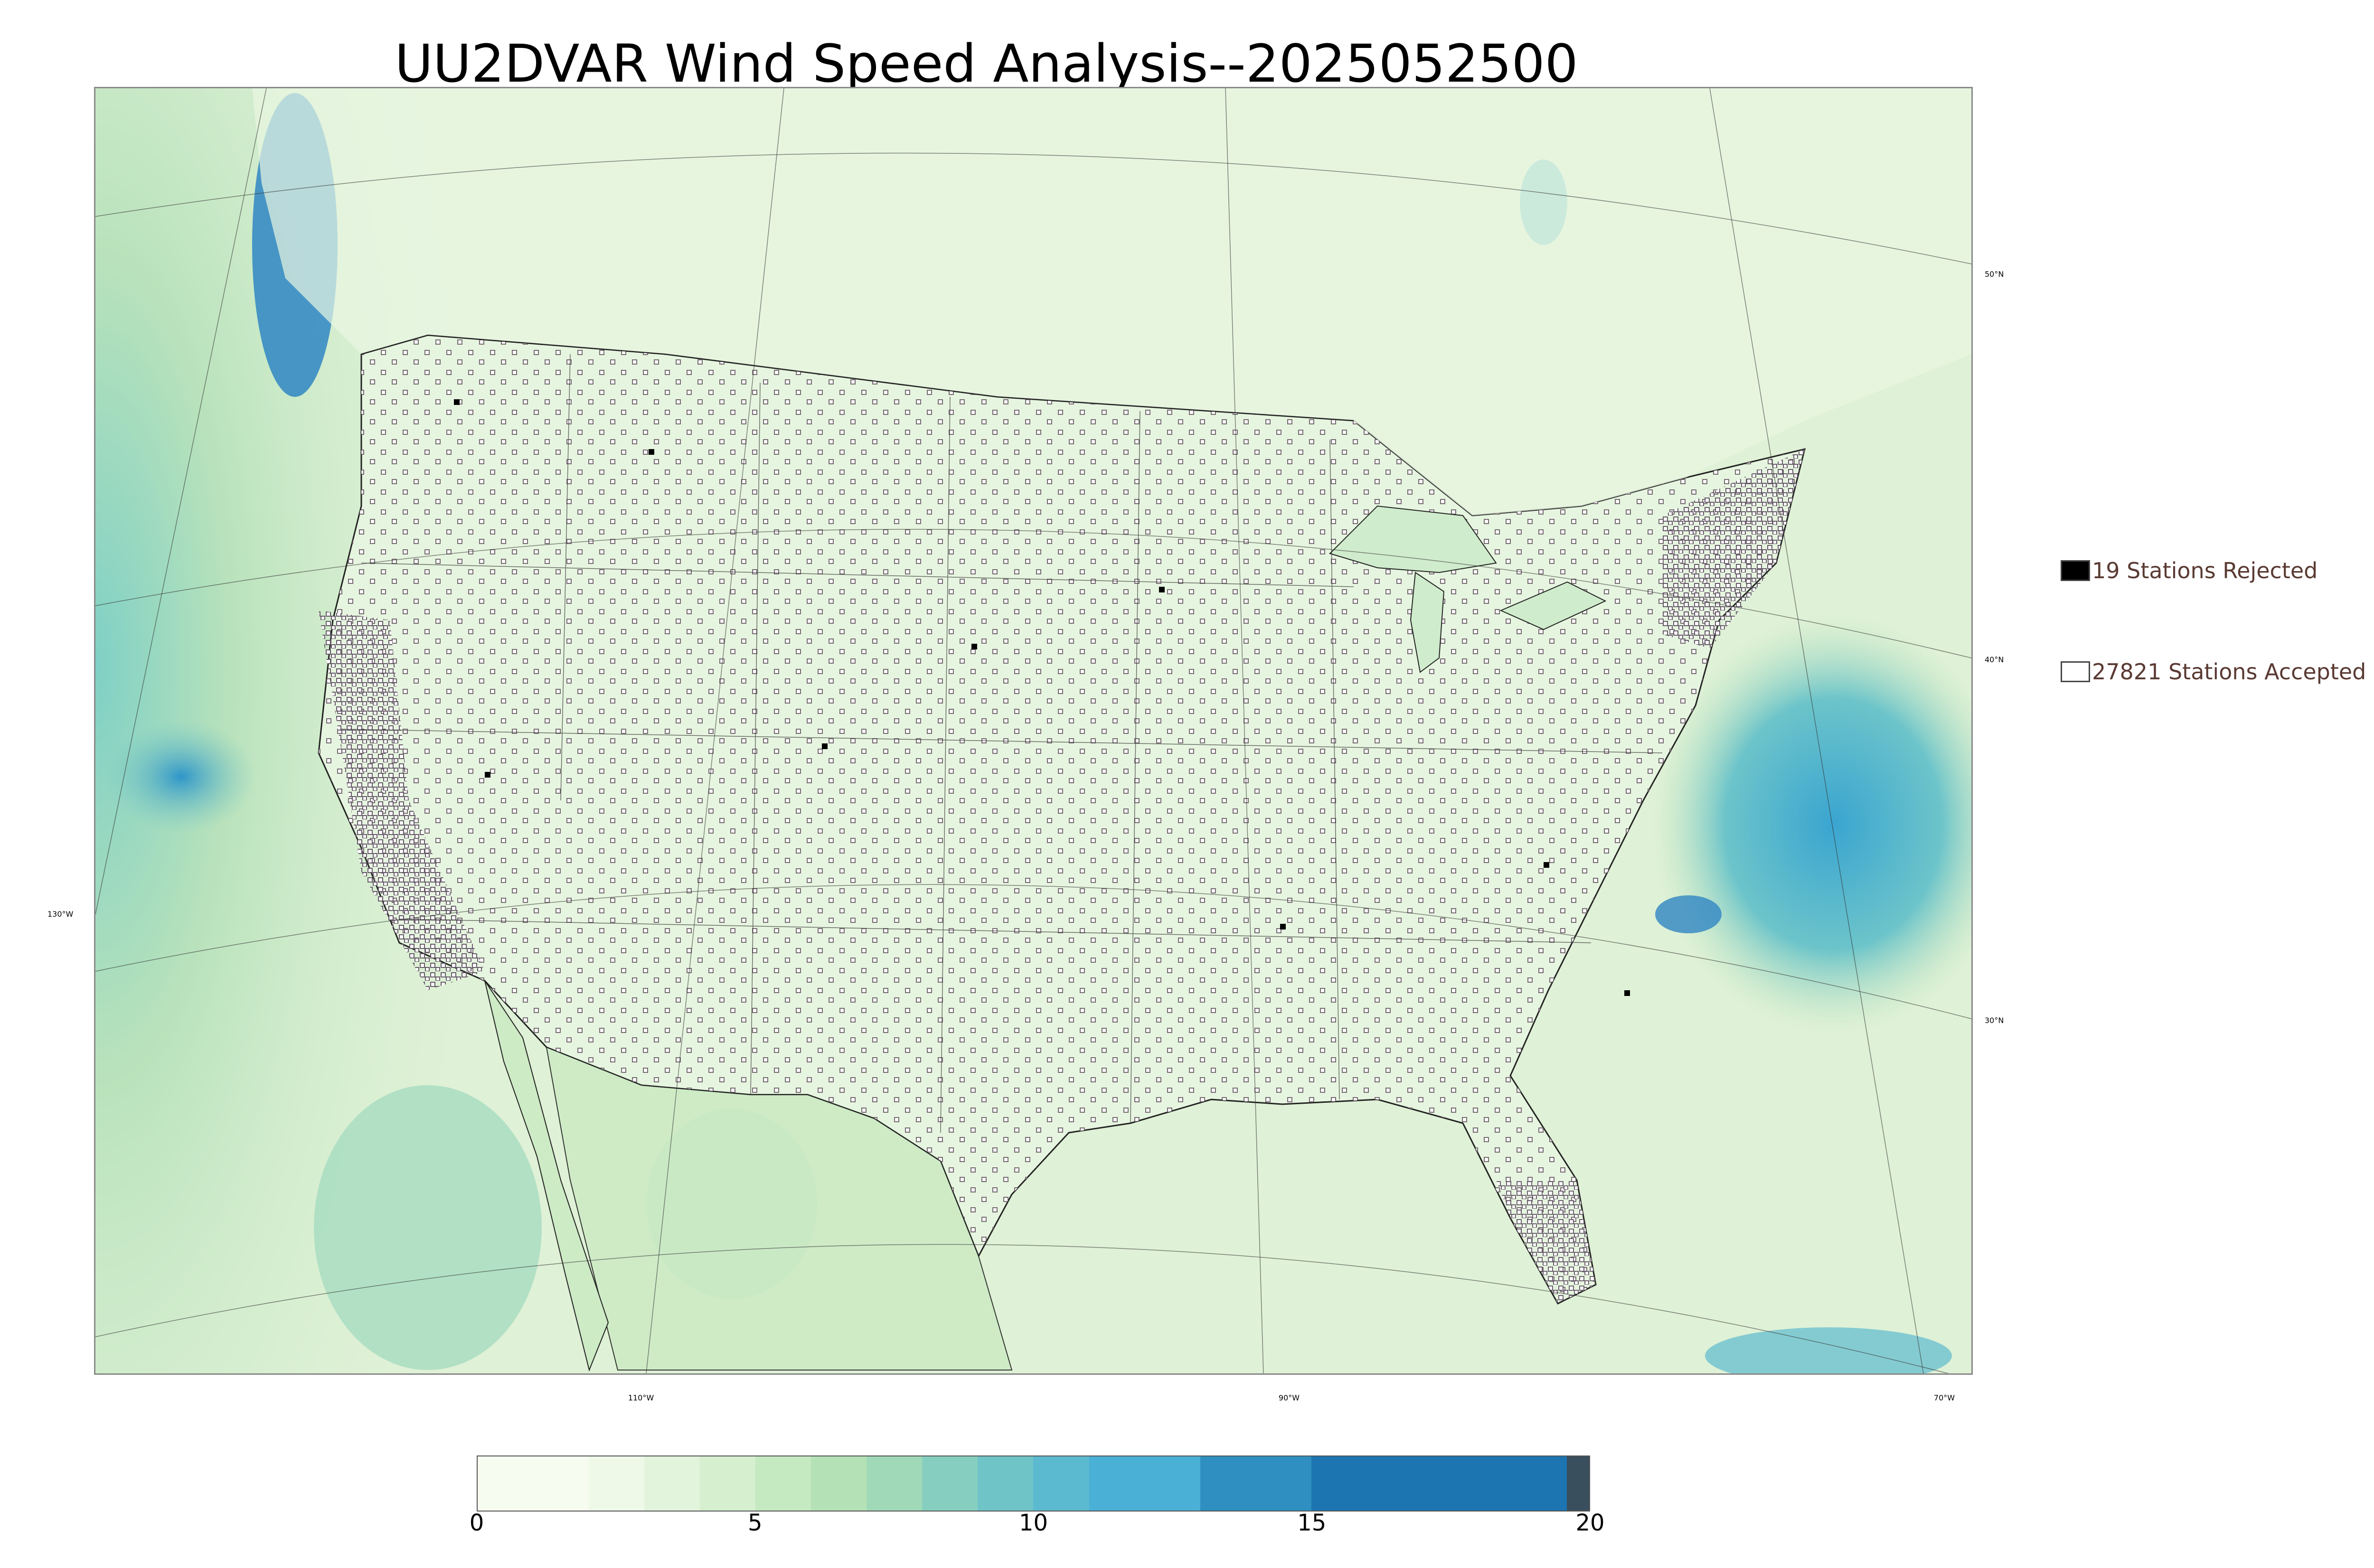  Describe the element at coordinates (755, 1523) in the screenshot. I see `colorbar-tick-label: 5` at that location.